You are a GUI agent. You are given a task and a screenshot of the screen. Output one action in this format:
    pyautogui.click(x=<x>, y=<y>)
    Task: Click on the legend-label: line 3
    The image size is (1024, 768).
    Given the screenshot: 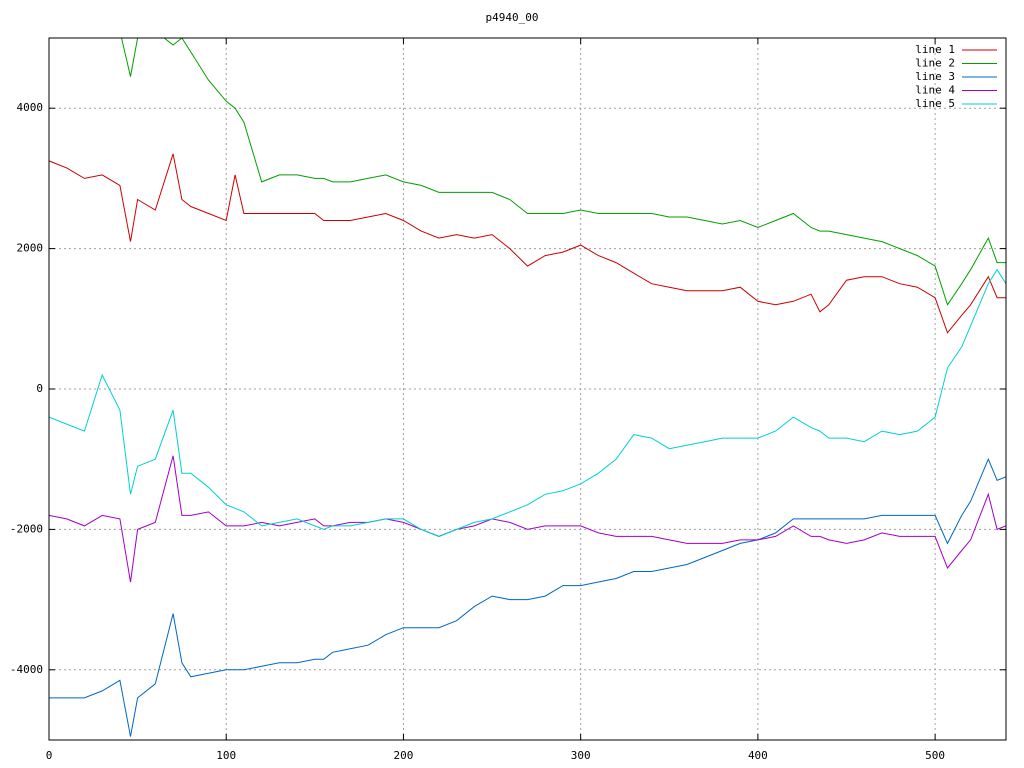 What is the action you would take?
    pyautogui.click(x=935, y=76)
    